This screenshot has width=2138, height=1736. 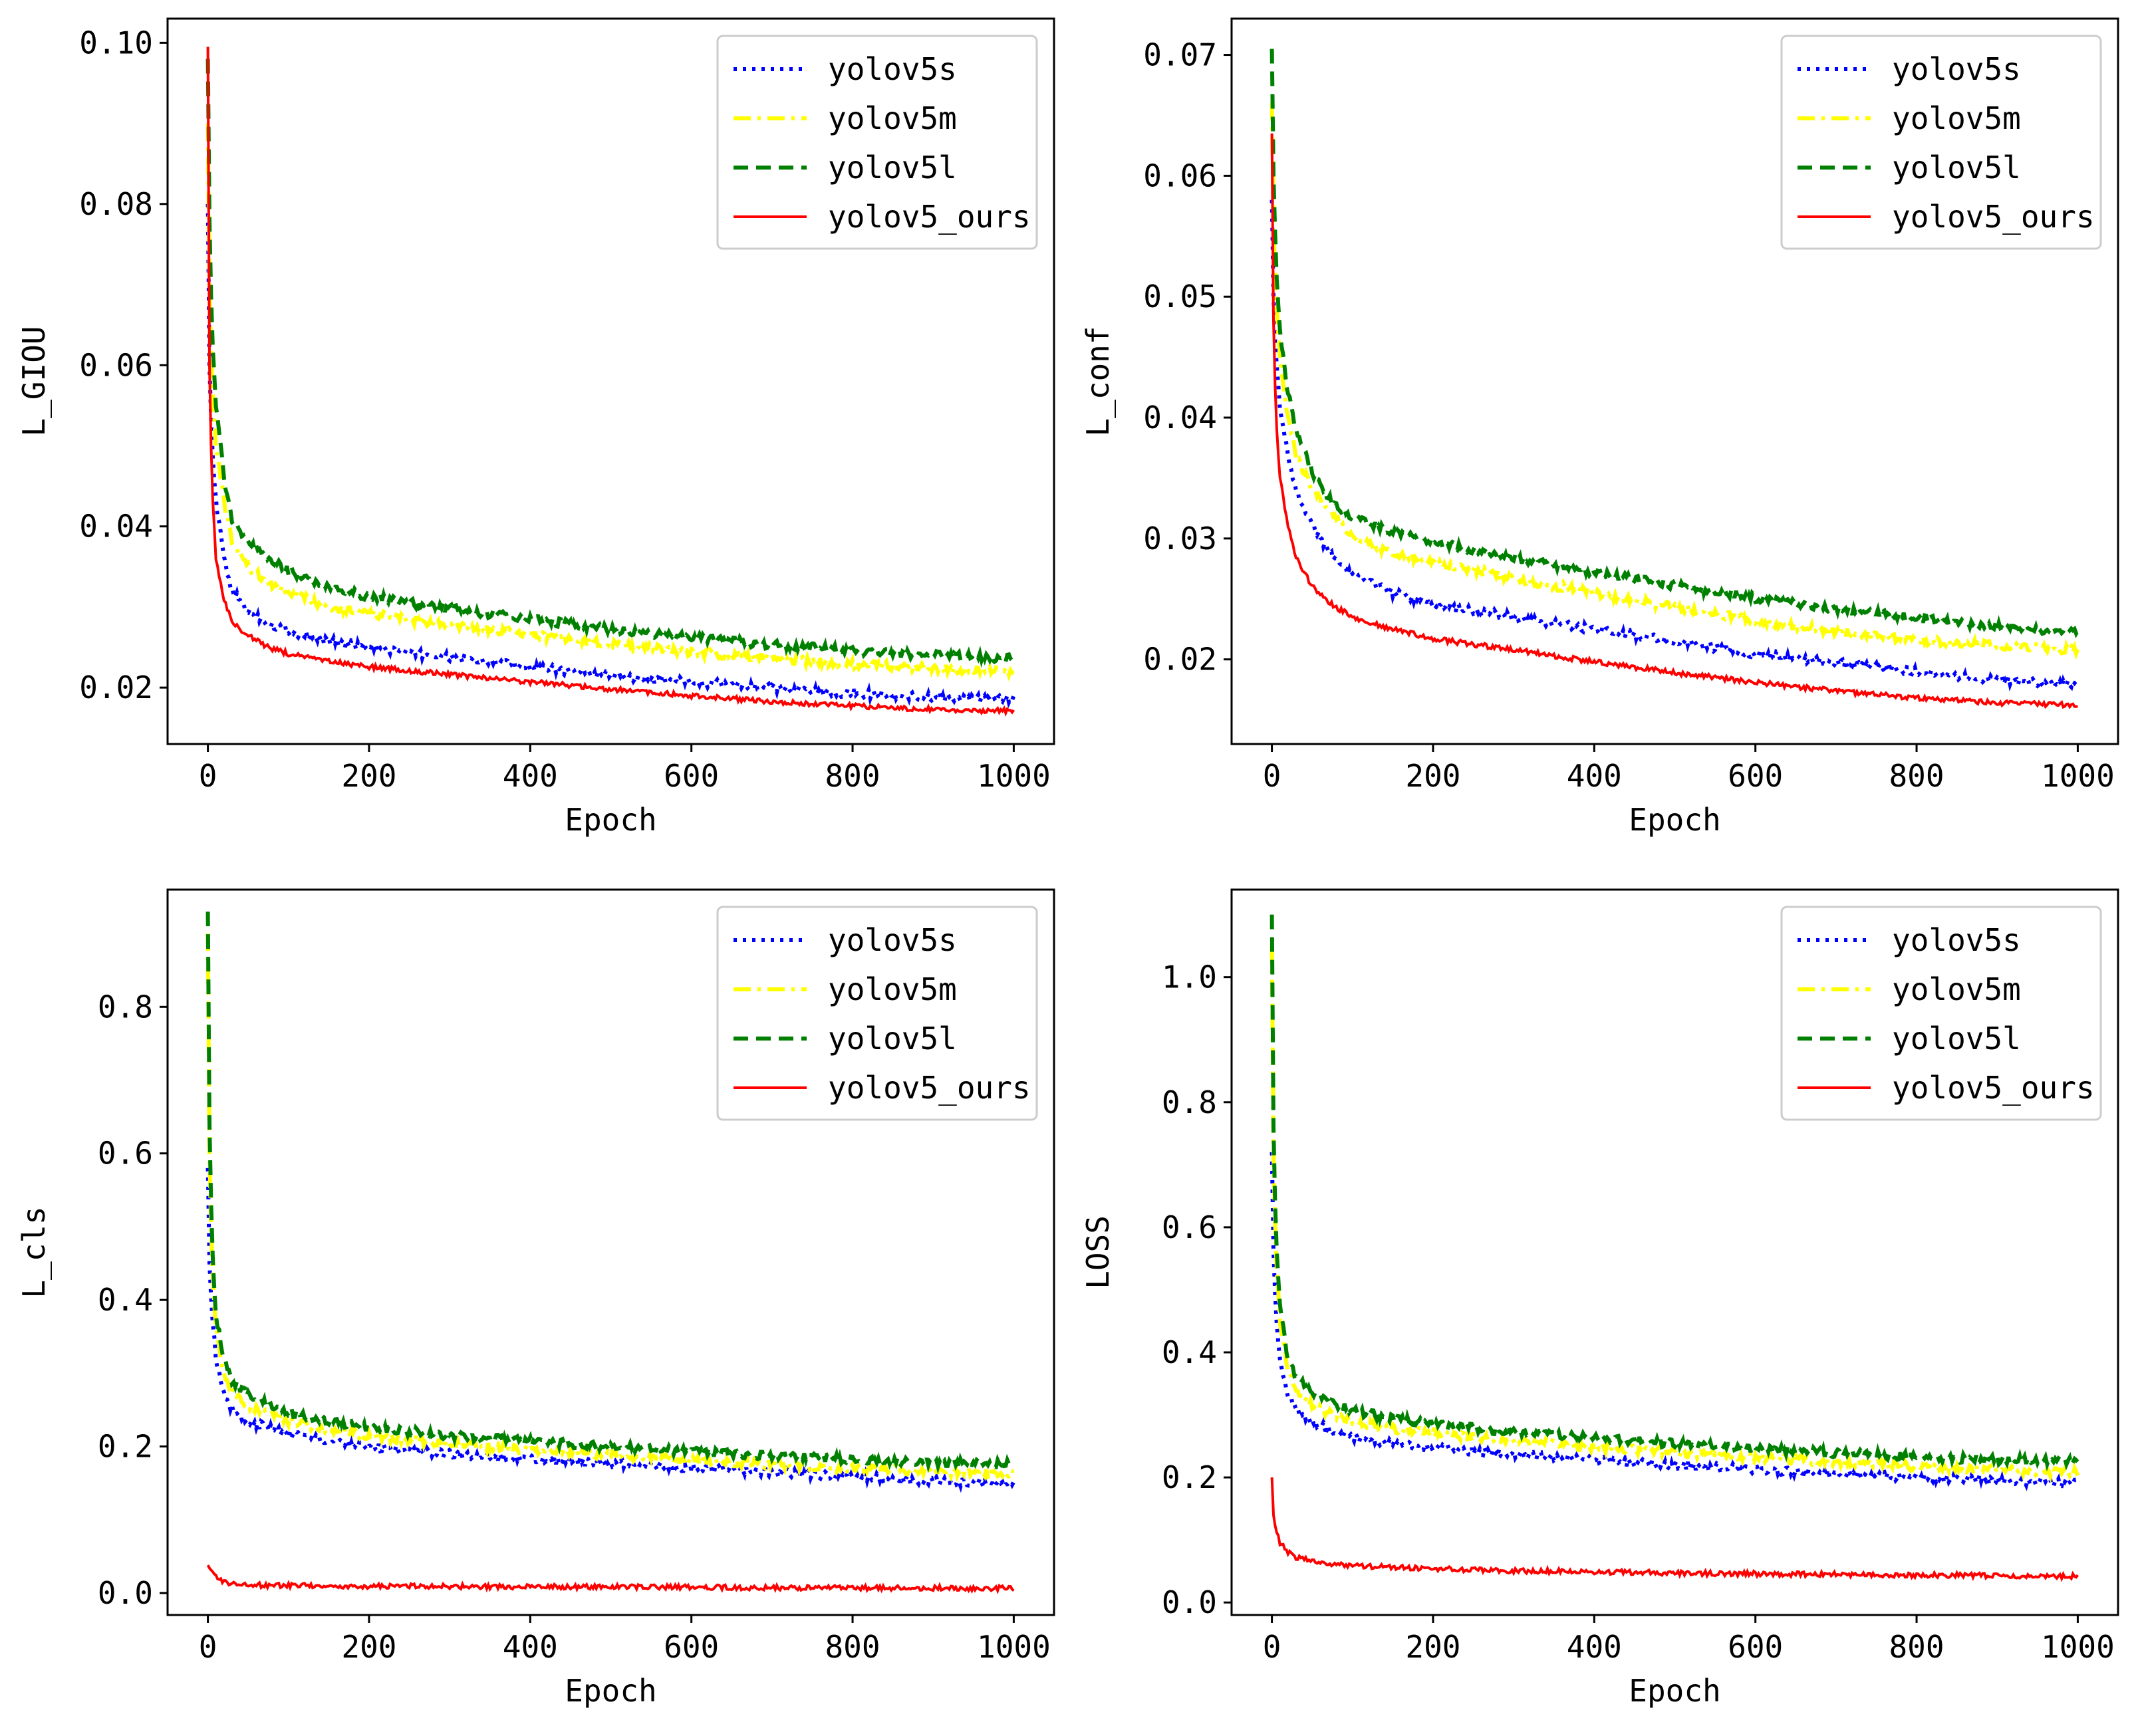 I want to click on y-tick-label: 0.08, so click(x=116, y=204).